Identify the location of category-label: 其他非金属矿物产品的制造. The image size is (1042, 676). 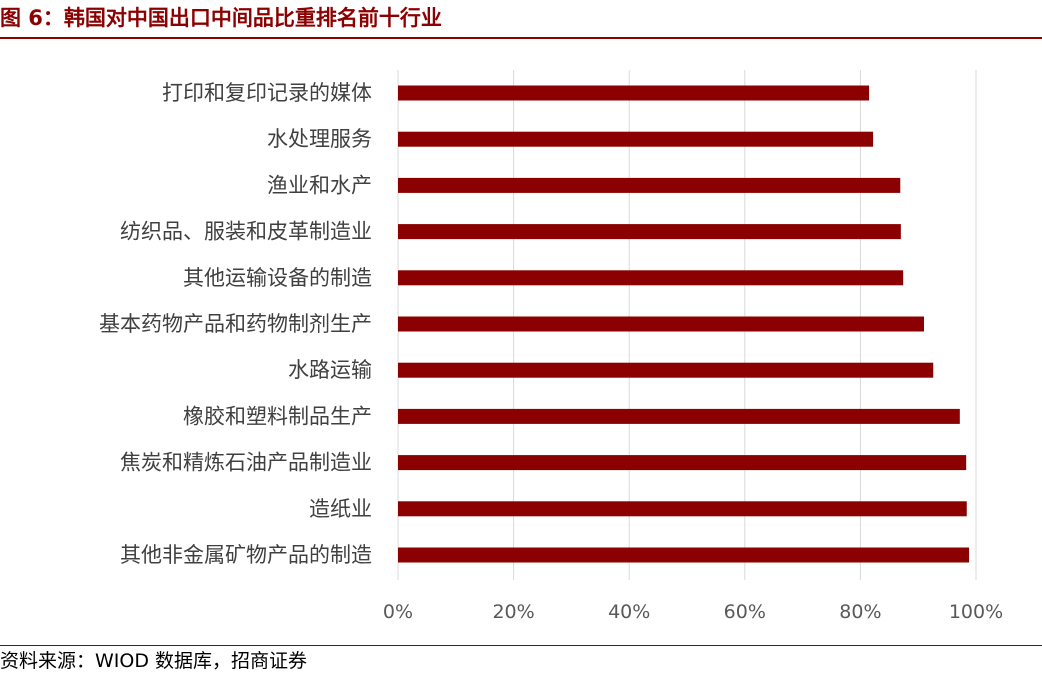
(246, 555).